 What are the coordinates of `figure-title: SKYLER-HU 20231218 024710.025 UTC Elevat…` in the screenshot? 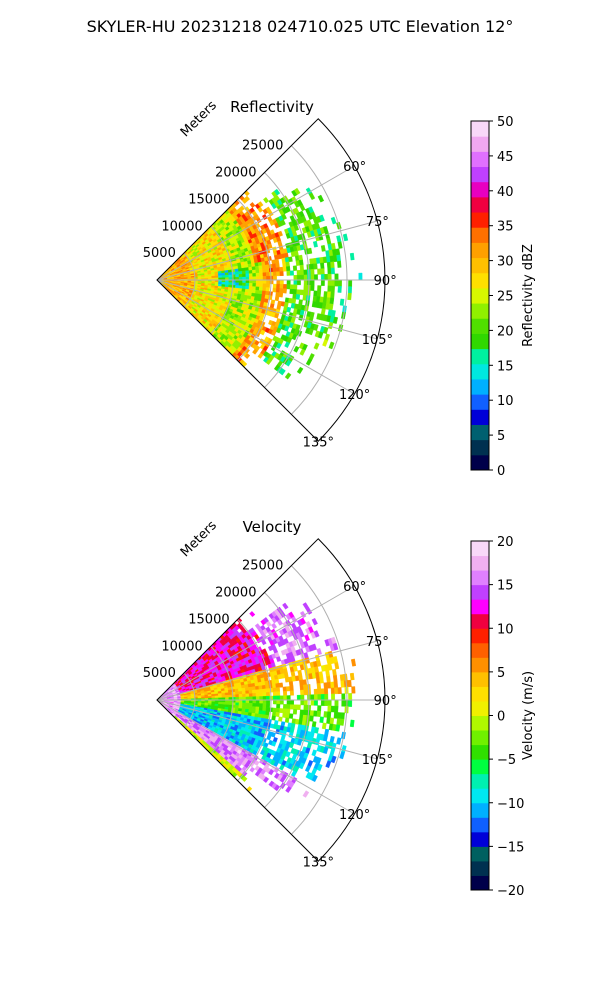 It's located at (300, 26).